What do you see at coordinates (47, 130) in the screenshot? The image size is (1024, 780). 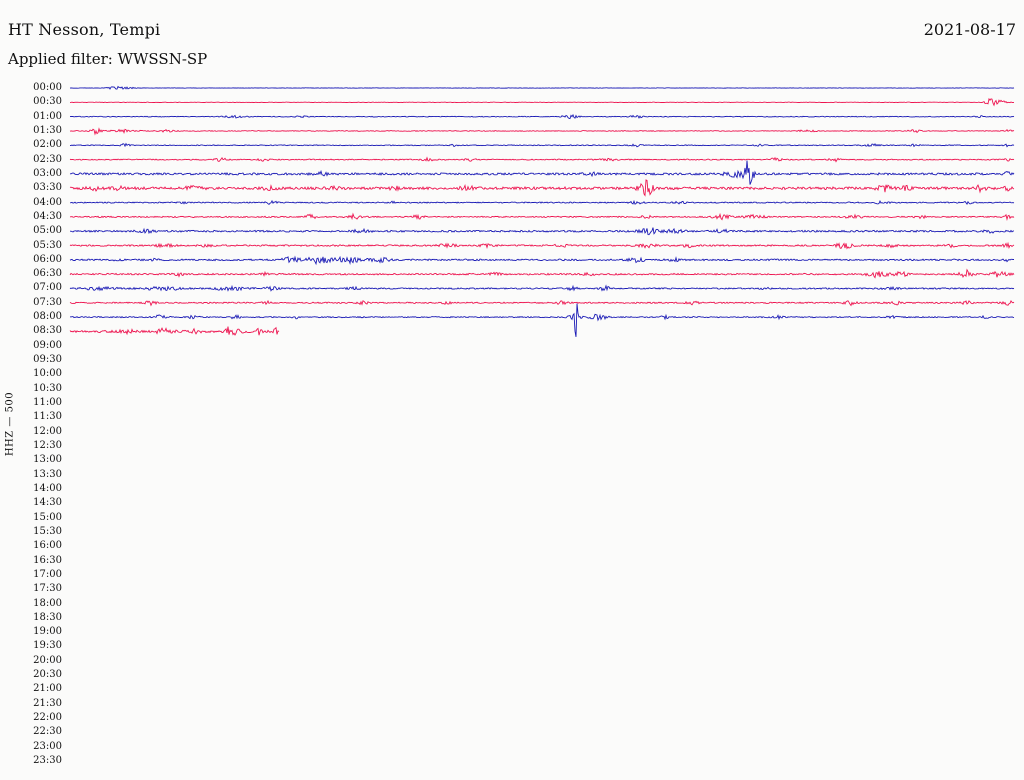 I see `time-label: 01:30` at bounding box center [47, 130].